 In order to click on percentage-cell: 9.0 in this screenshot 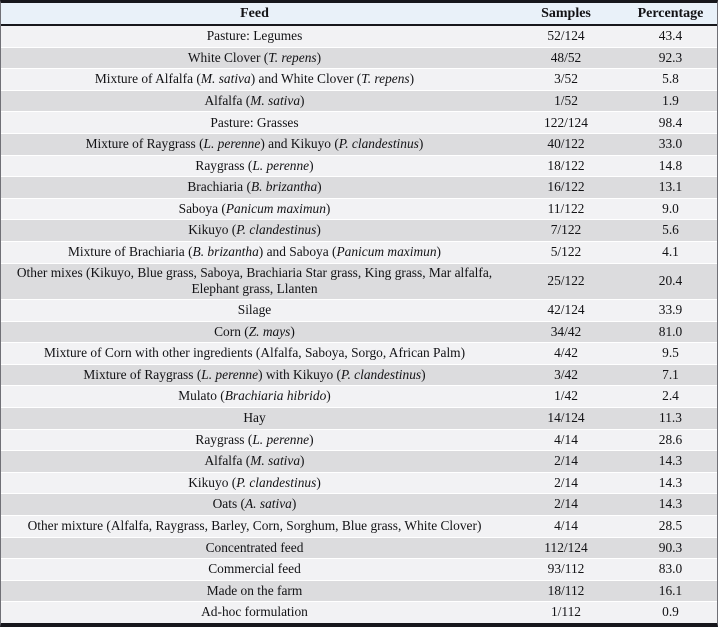, I will do `click(670, 208)`.